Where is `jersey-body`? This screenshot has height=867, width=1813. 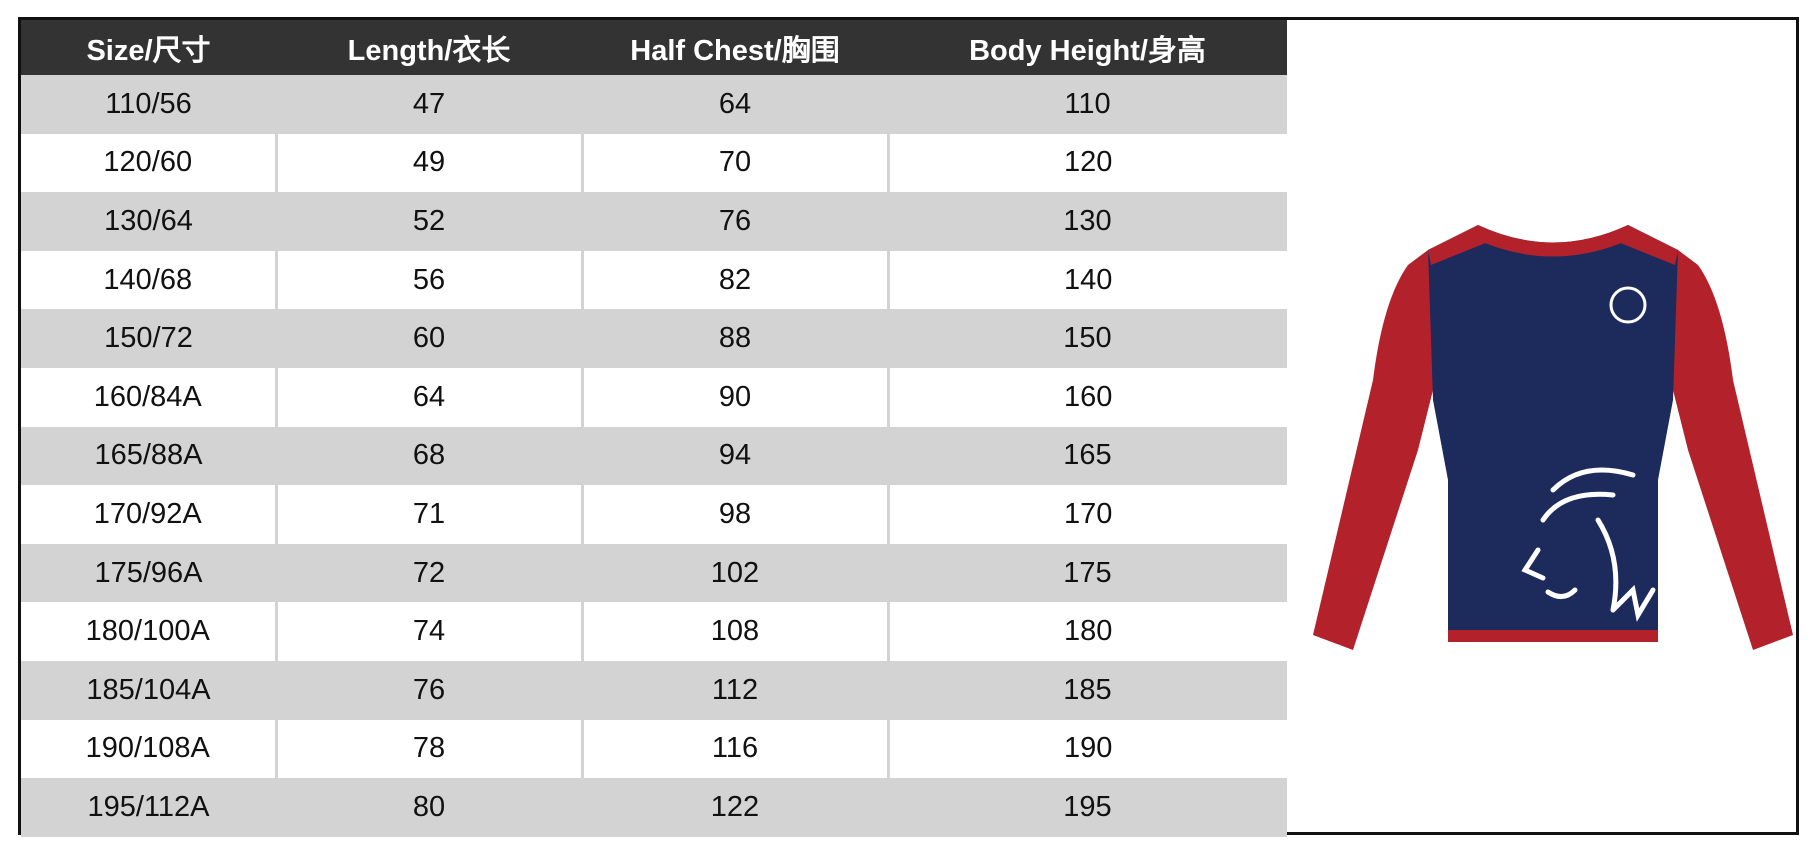 jersey-body is located at coordinates (1553, 432).